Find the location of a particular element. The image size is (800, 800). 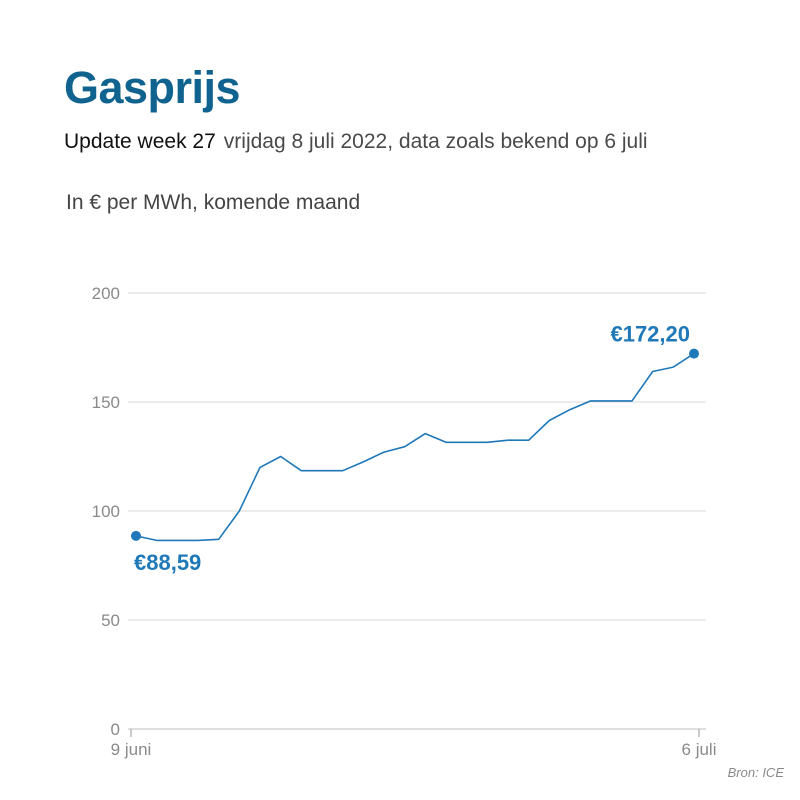

y-axis-unit-label: In € per MWh, komende maand is located at coordinates (213, 202).